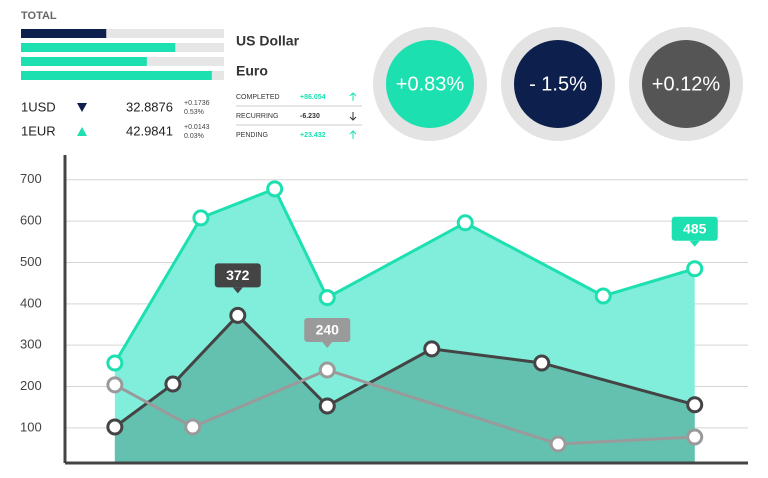 The width and height of the screenshot is (768, 478). I want to click on status-label: COMPLETED, so click(258, 97).